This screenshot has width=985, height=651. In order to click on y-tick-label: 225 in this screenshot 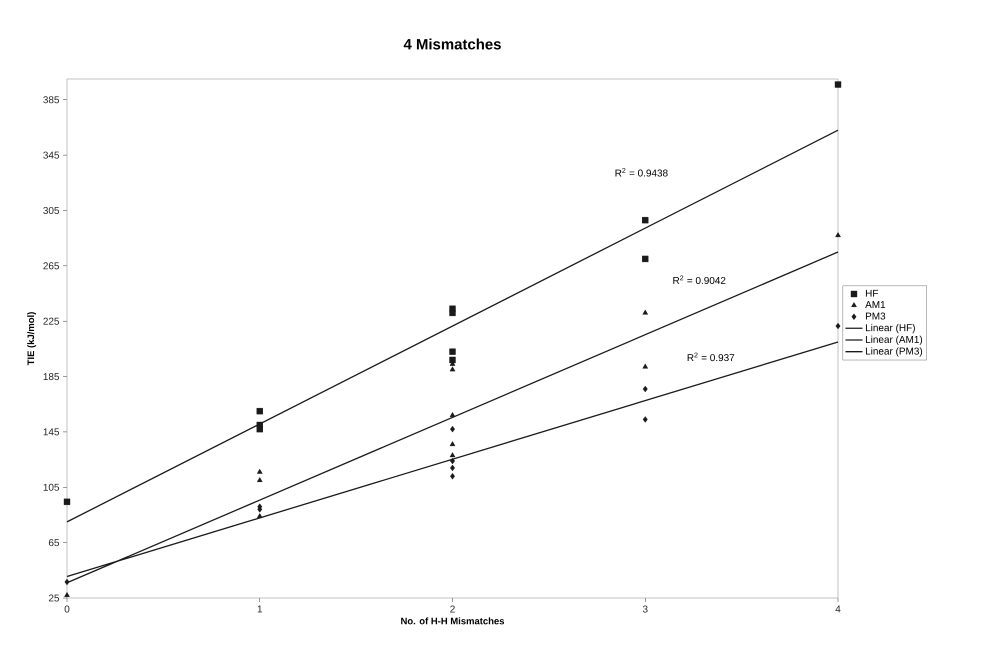, I will do `click(51, 321)`.